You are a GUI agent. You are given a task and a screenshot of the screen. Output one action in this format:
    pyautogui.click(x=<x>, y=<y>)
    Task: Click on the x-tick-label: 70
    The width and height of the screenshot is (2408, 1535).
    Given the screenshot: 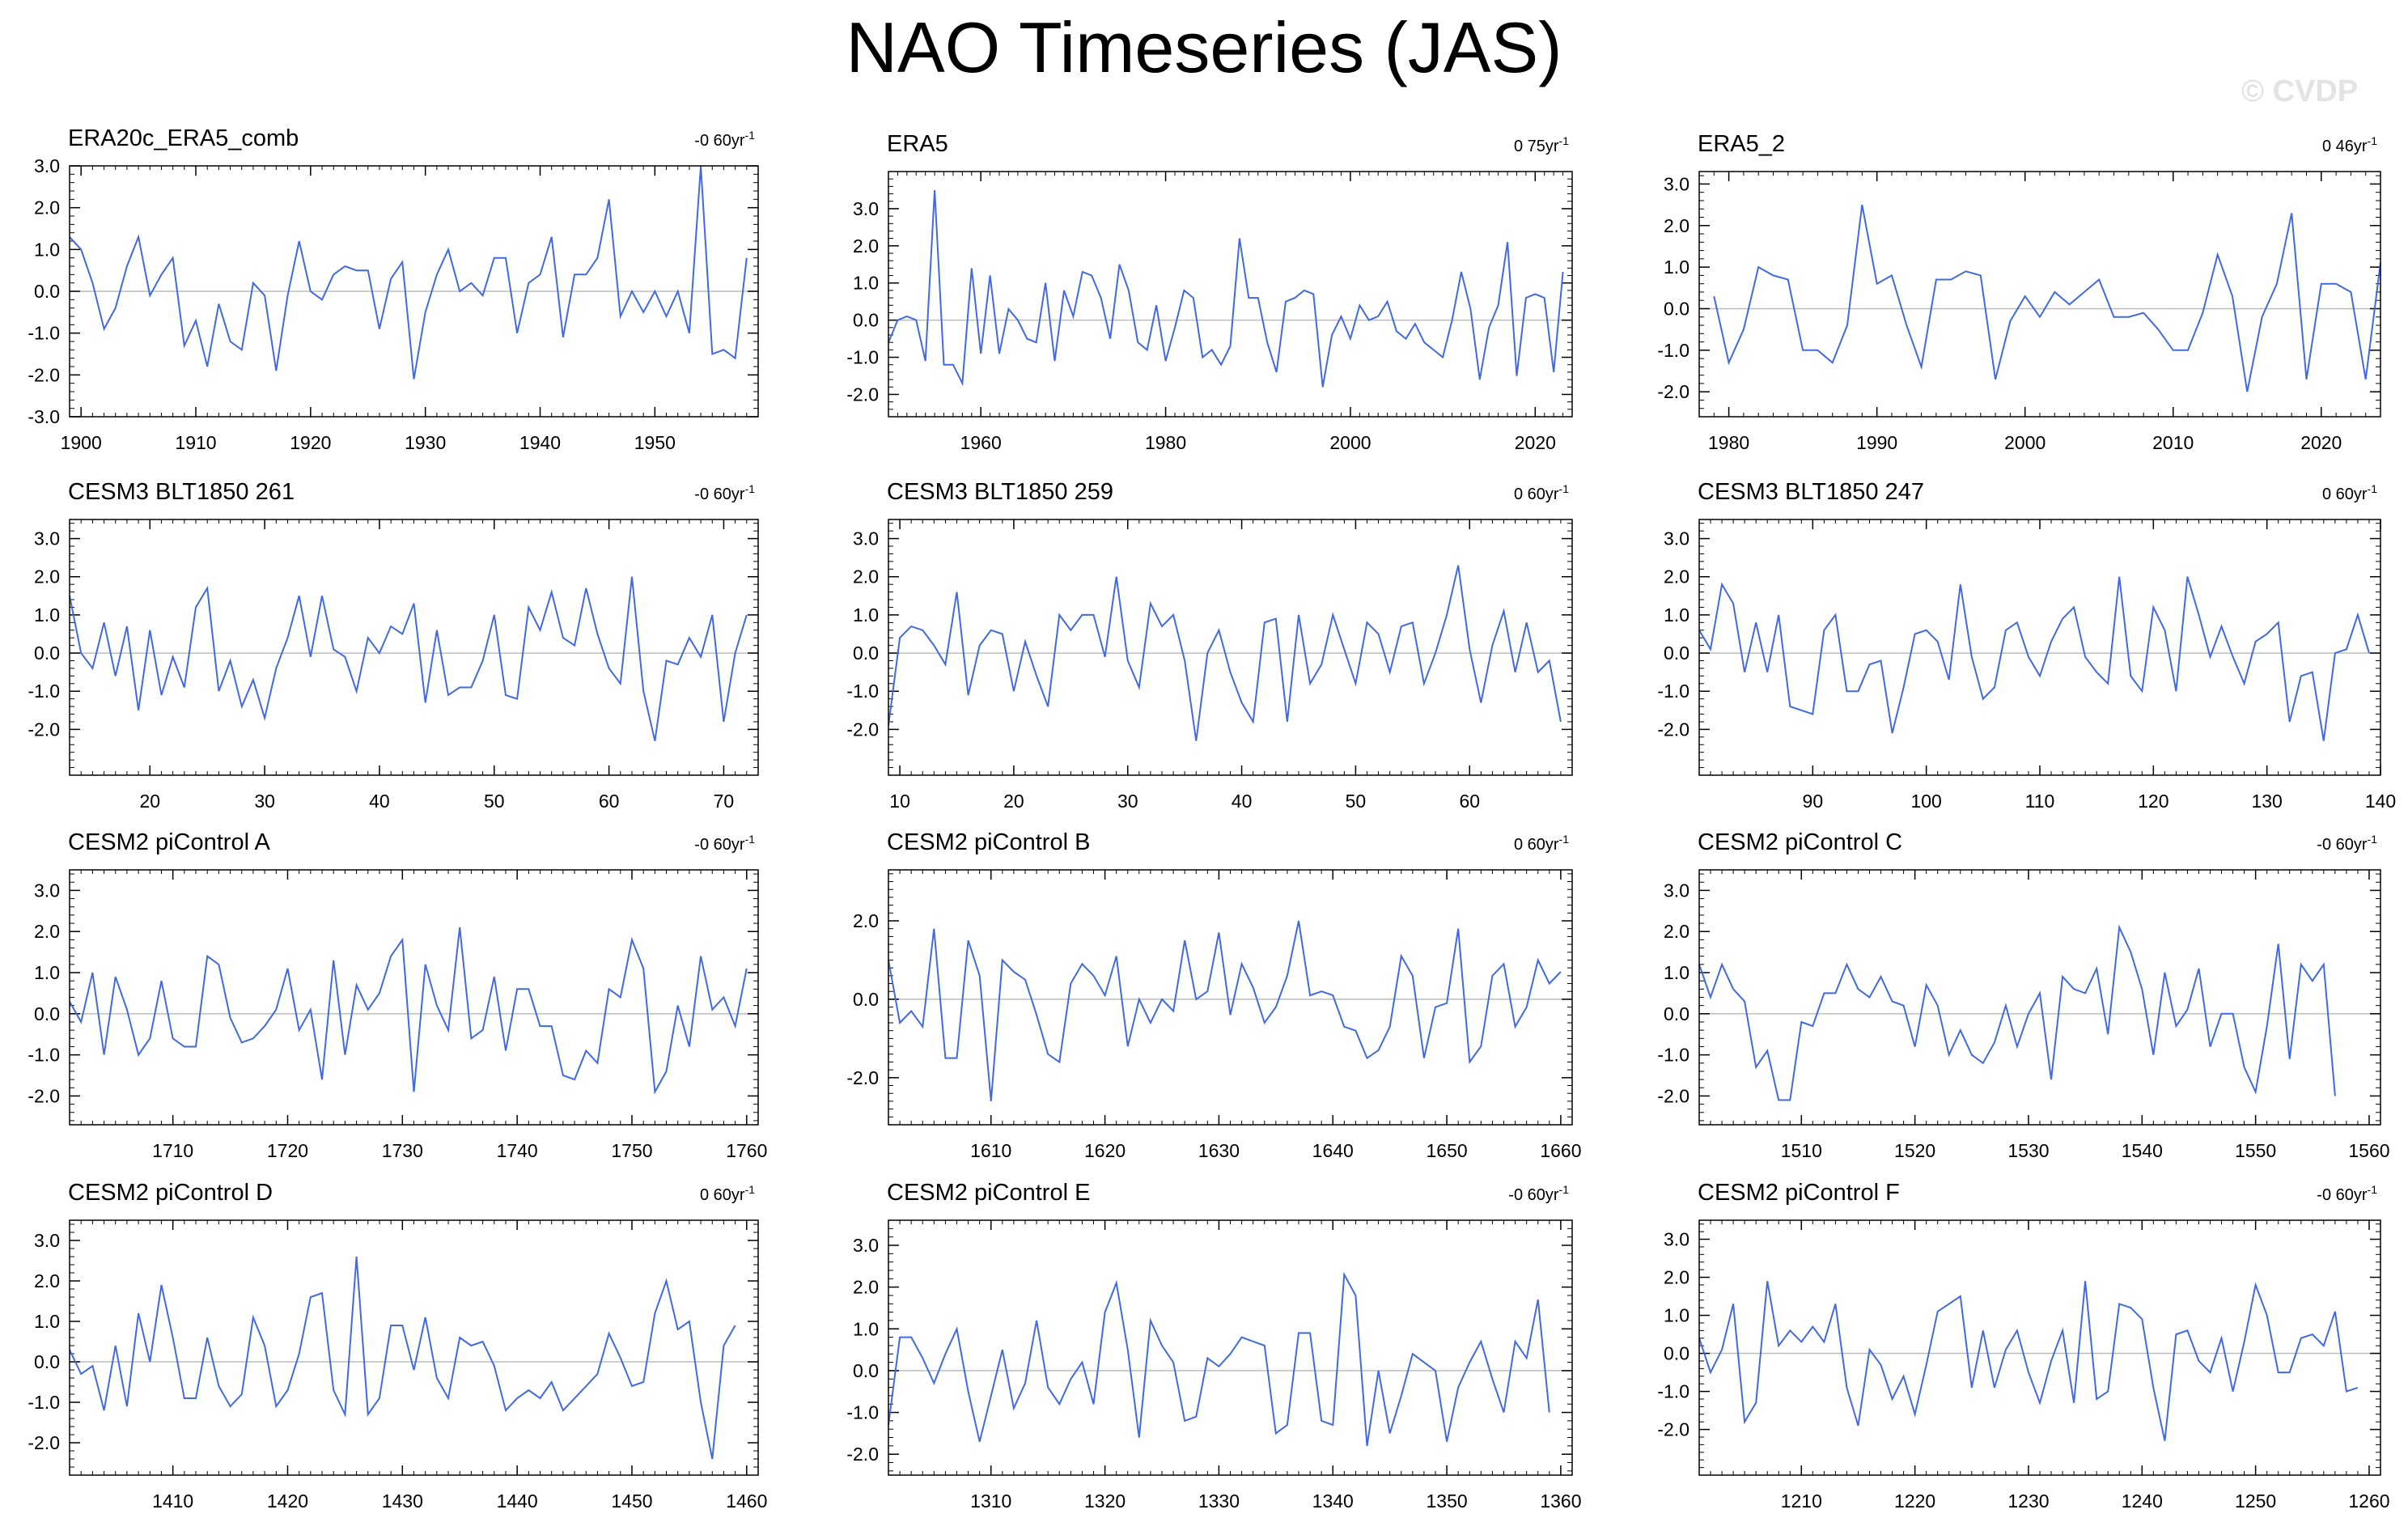 What is the action you would take?
    pyautogui.click(x=724, y=801)
    